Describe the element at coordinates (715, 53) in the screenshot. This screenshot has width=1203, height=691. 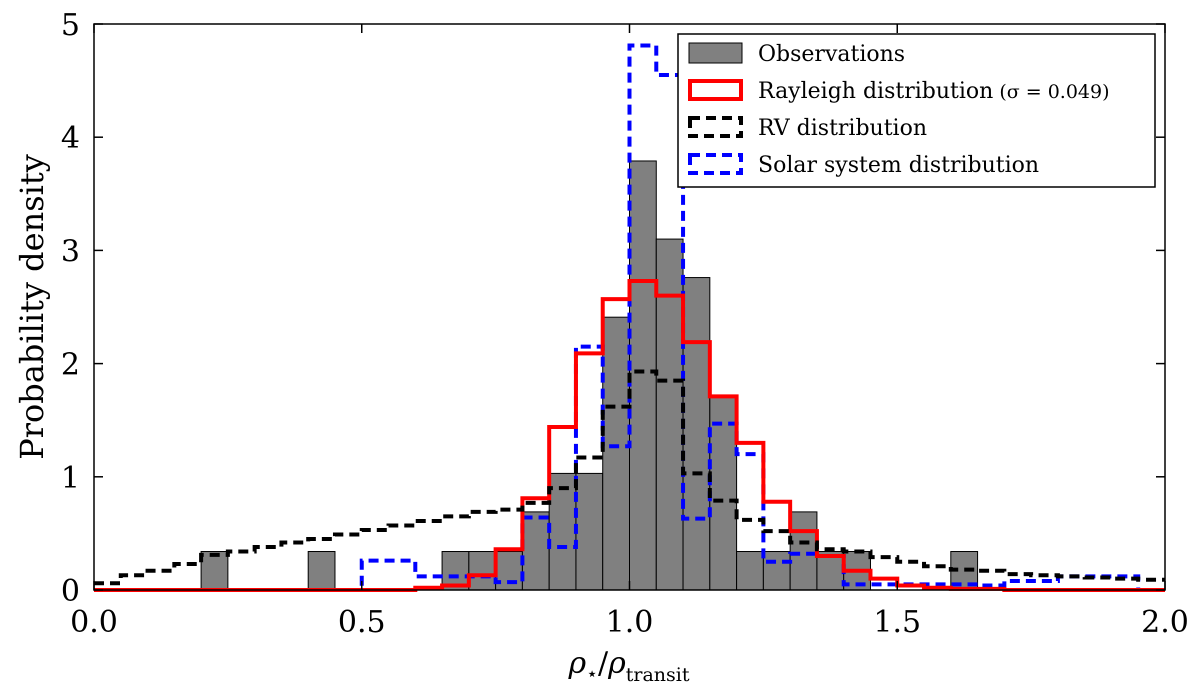
I see `legend-swatch-observations` at that location.